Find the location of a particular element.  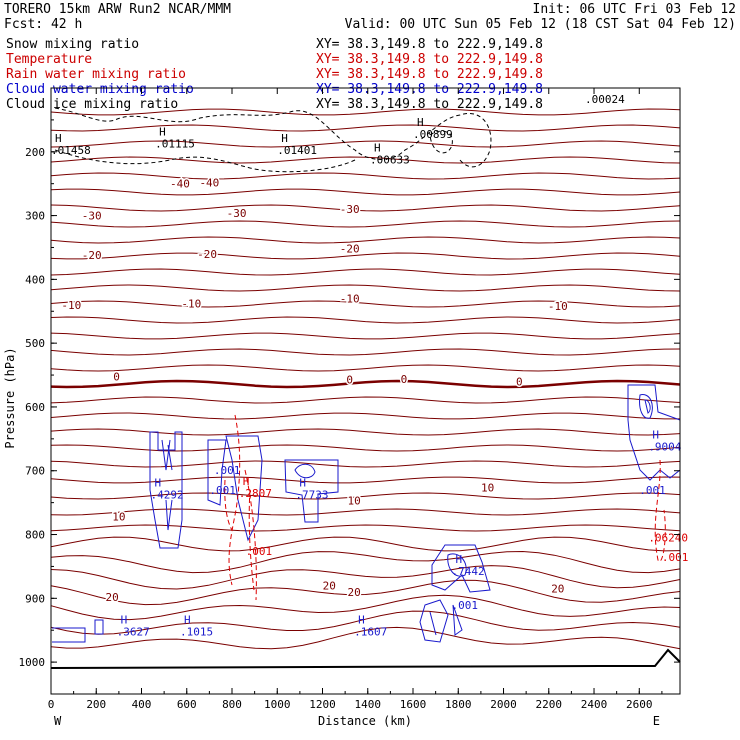

x-tick-label: 1200 is located at coordinates (322, 704).